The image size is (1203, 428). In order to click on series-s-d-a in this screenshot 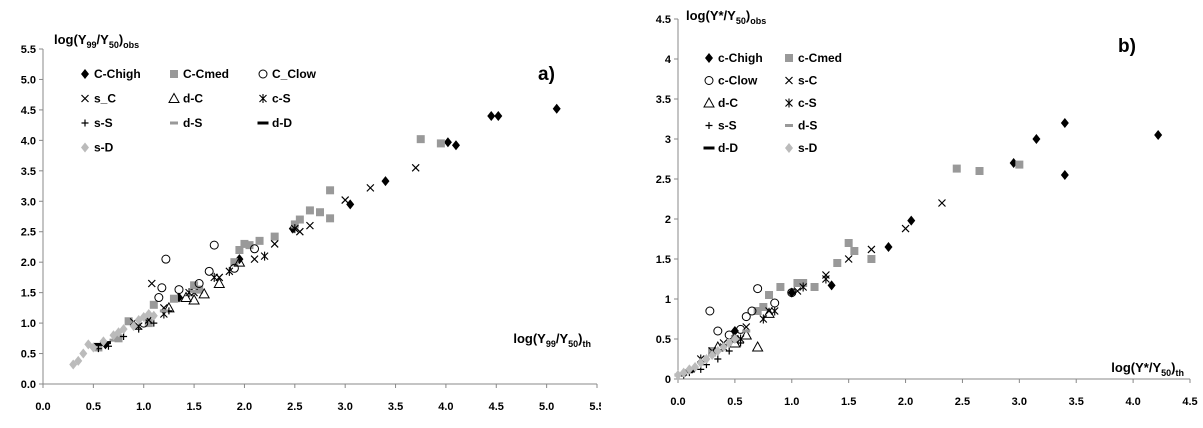, I will do `click(113, 339)`.